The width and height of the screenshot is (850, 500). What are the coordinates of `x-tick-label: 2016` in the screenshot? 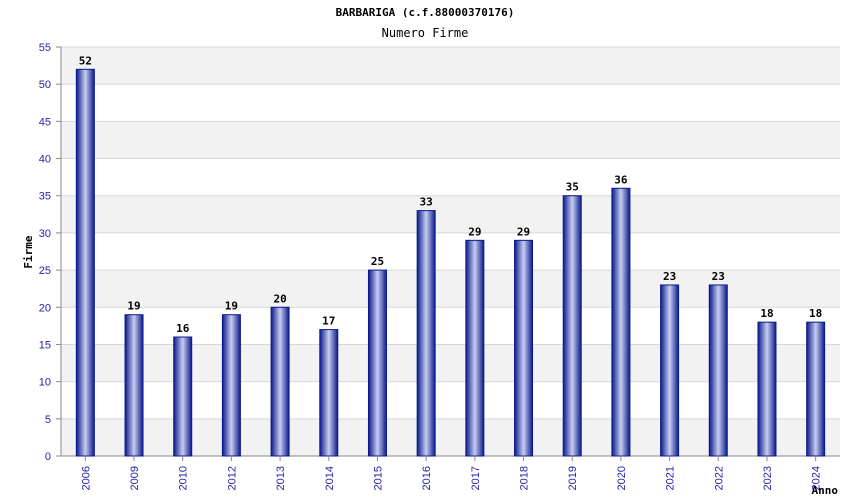 It's located at (427, 478).